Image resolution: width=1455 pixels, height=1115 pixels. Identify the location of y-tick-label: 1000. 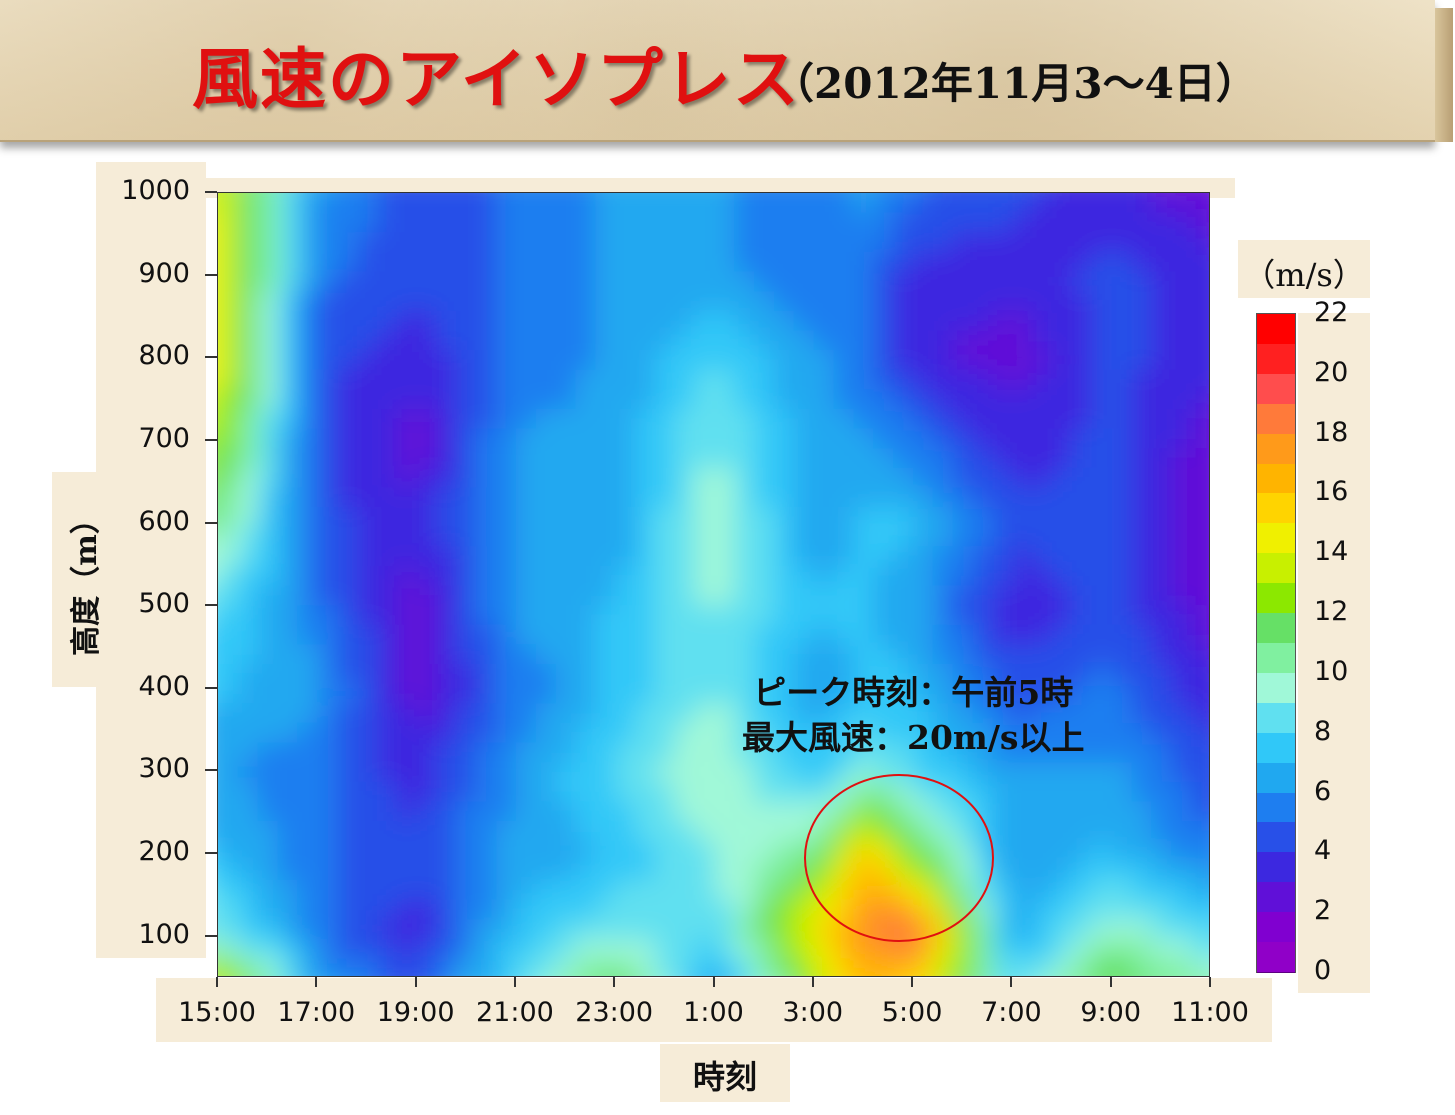
(155, 190).